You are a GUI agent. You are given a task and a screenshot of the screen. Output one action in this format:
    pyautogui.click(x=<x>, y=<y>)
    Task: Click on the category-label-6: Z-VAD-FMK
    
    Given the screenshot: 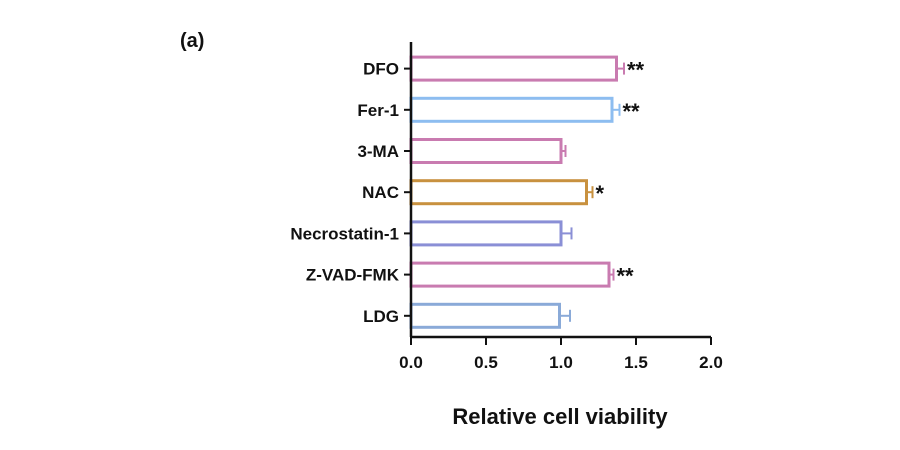 What is the action you would take?
    pyautogui.click(x=353, y=275)
    